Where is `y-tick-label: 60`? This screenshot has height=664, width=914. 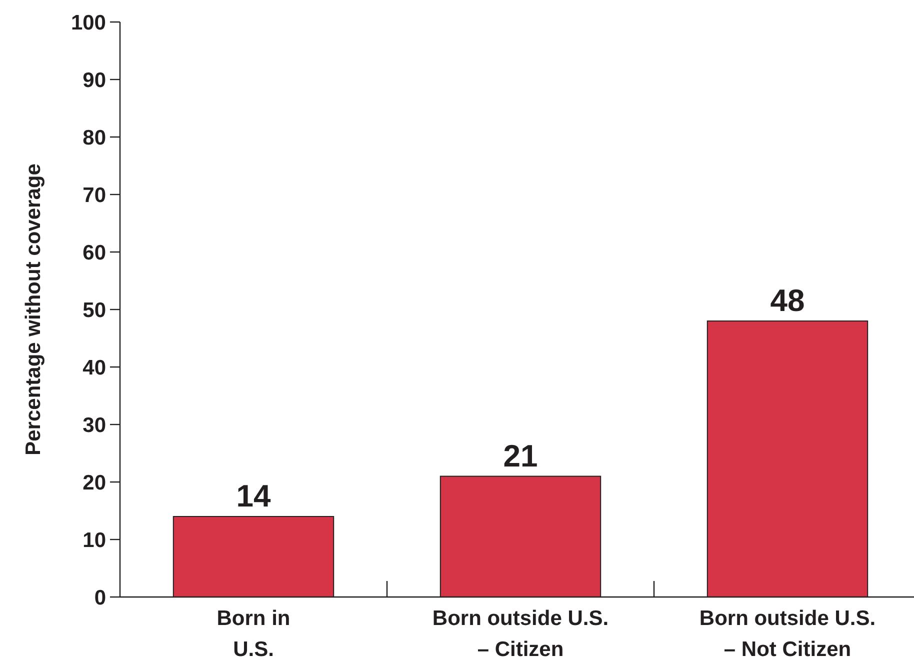
y-tick-label: 60 is located at coordinates (94, 252).